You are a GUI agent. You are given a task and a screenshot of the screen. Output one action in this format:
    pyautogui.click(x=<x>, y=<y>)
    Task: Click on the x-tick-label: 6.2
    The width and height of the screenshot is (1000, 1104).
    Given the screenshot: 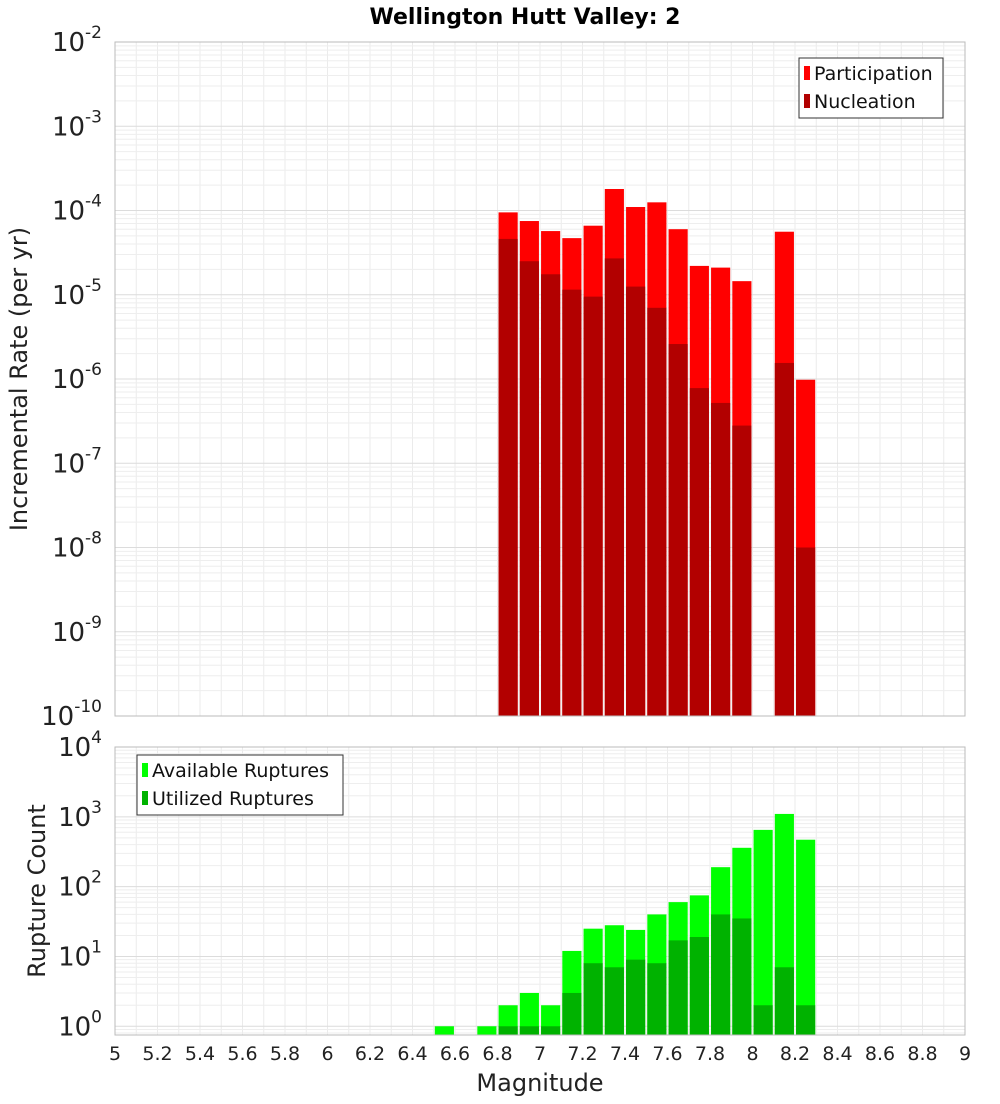 What is the action you would take?
    pyautogui.click(x=370, y=1054)
    